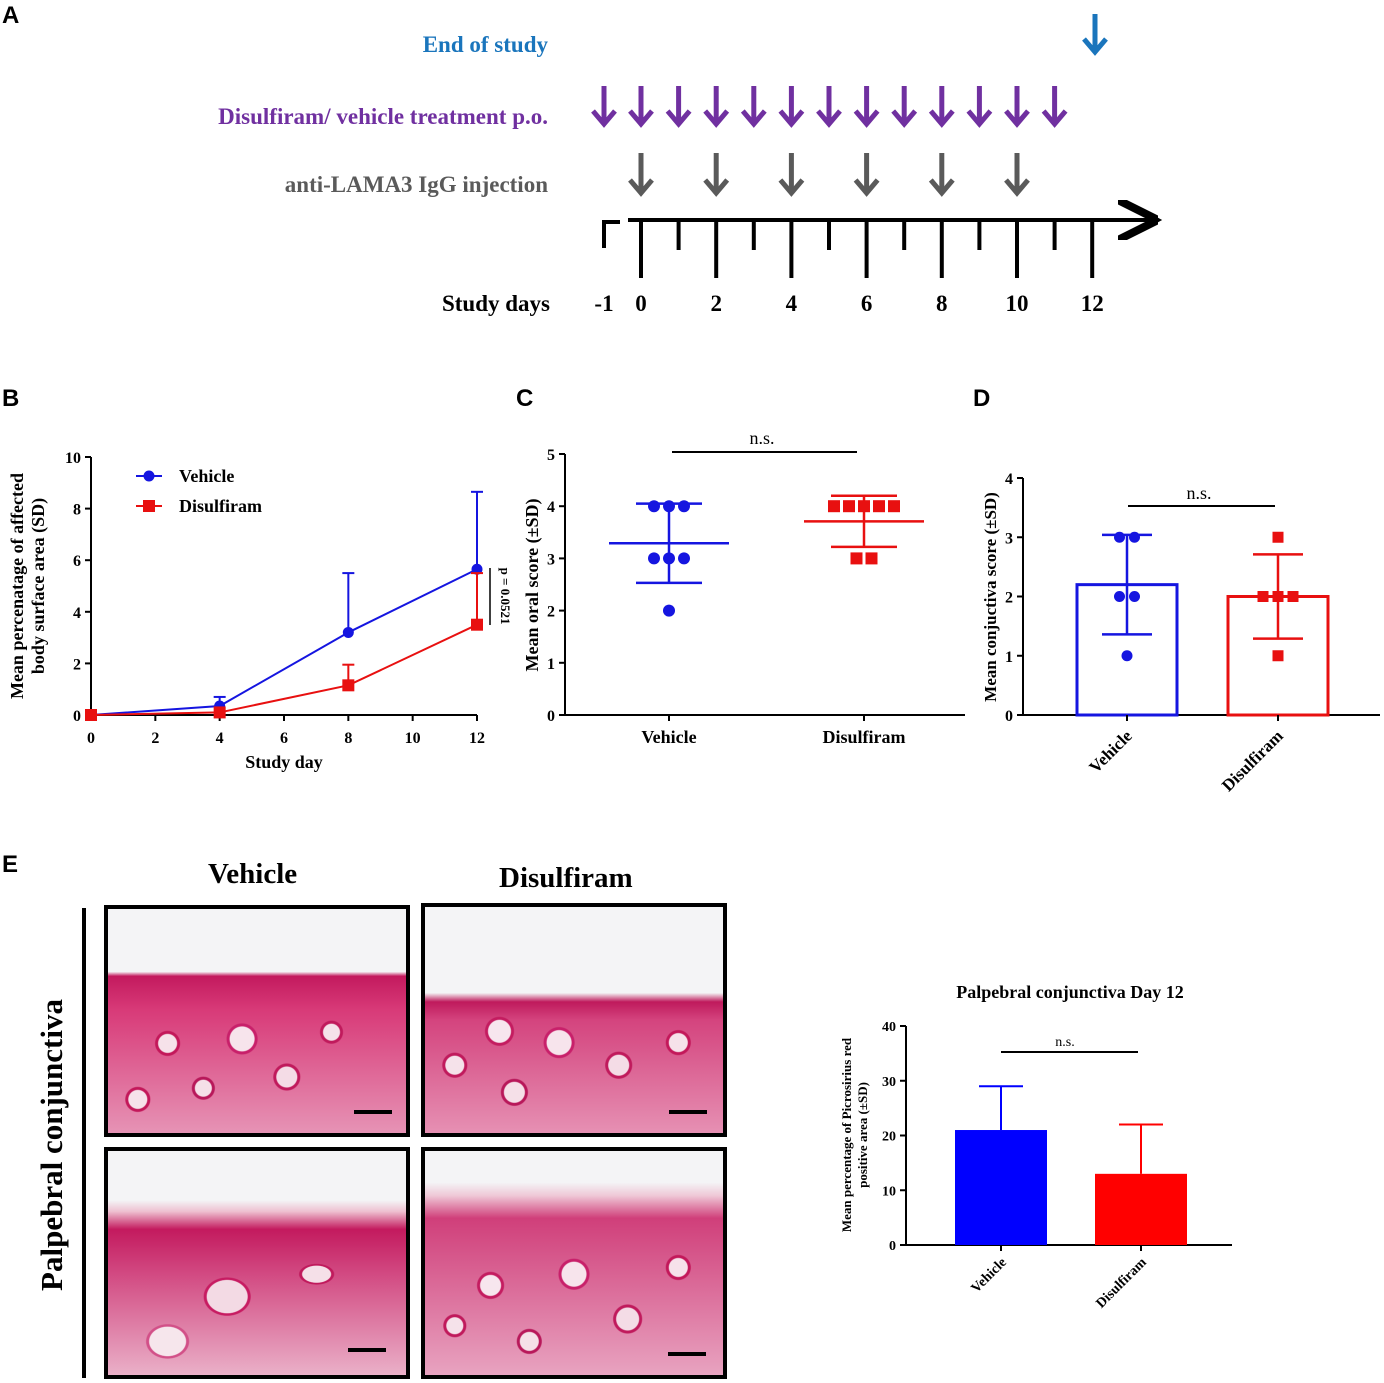  What do you see at coordinates (990, 597) in the screenshot?
I see `d-y-axis-label: Mean conjuctiva score (±SD)` at bounding box center [990, 597].